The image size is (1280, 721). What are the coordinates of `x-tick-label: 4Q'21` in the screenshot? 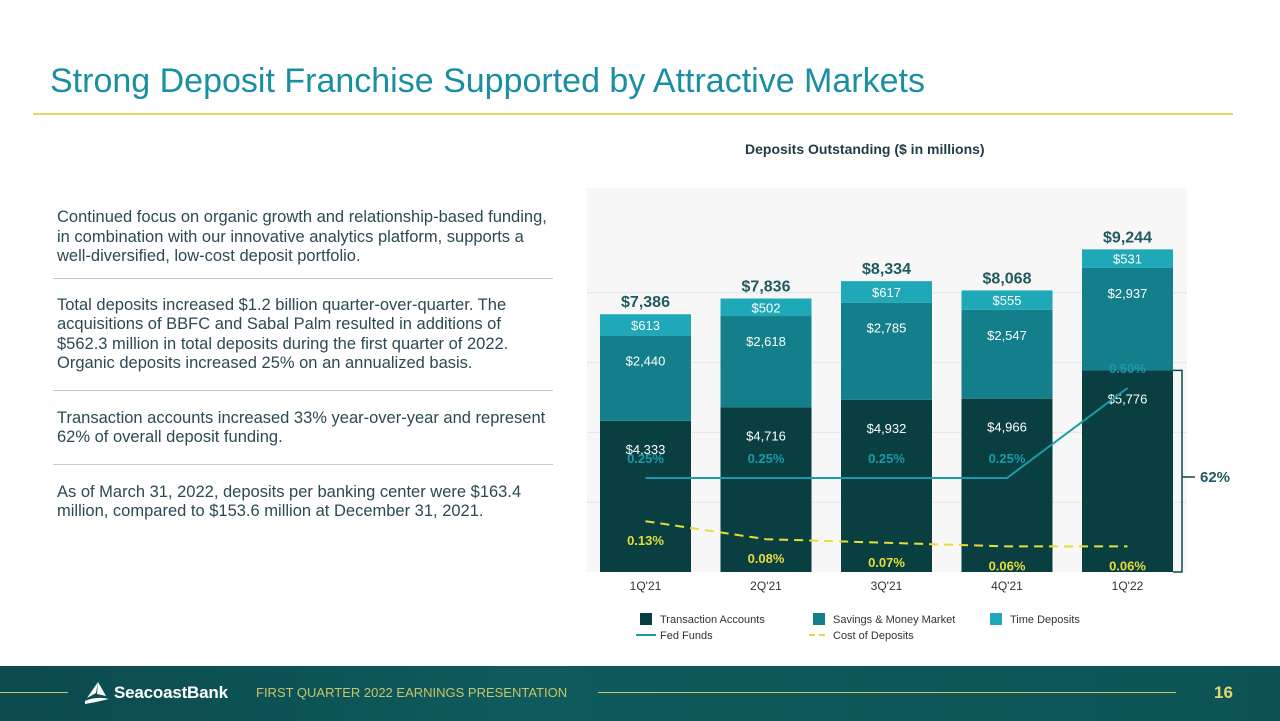 It's located at (1007, 586).